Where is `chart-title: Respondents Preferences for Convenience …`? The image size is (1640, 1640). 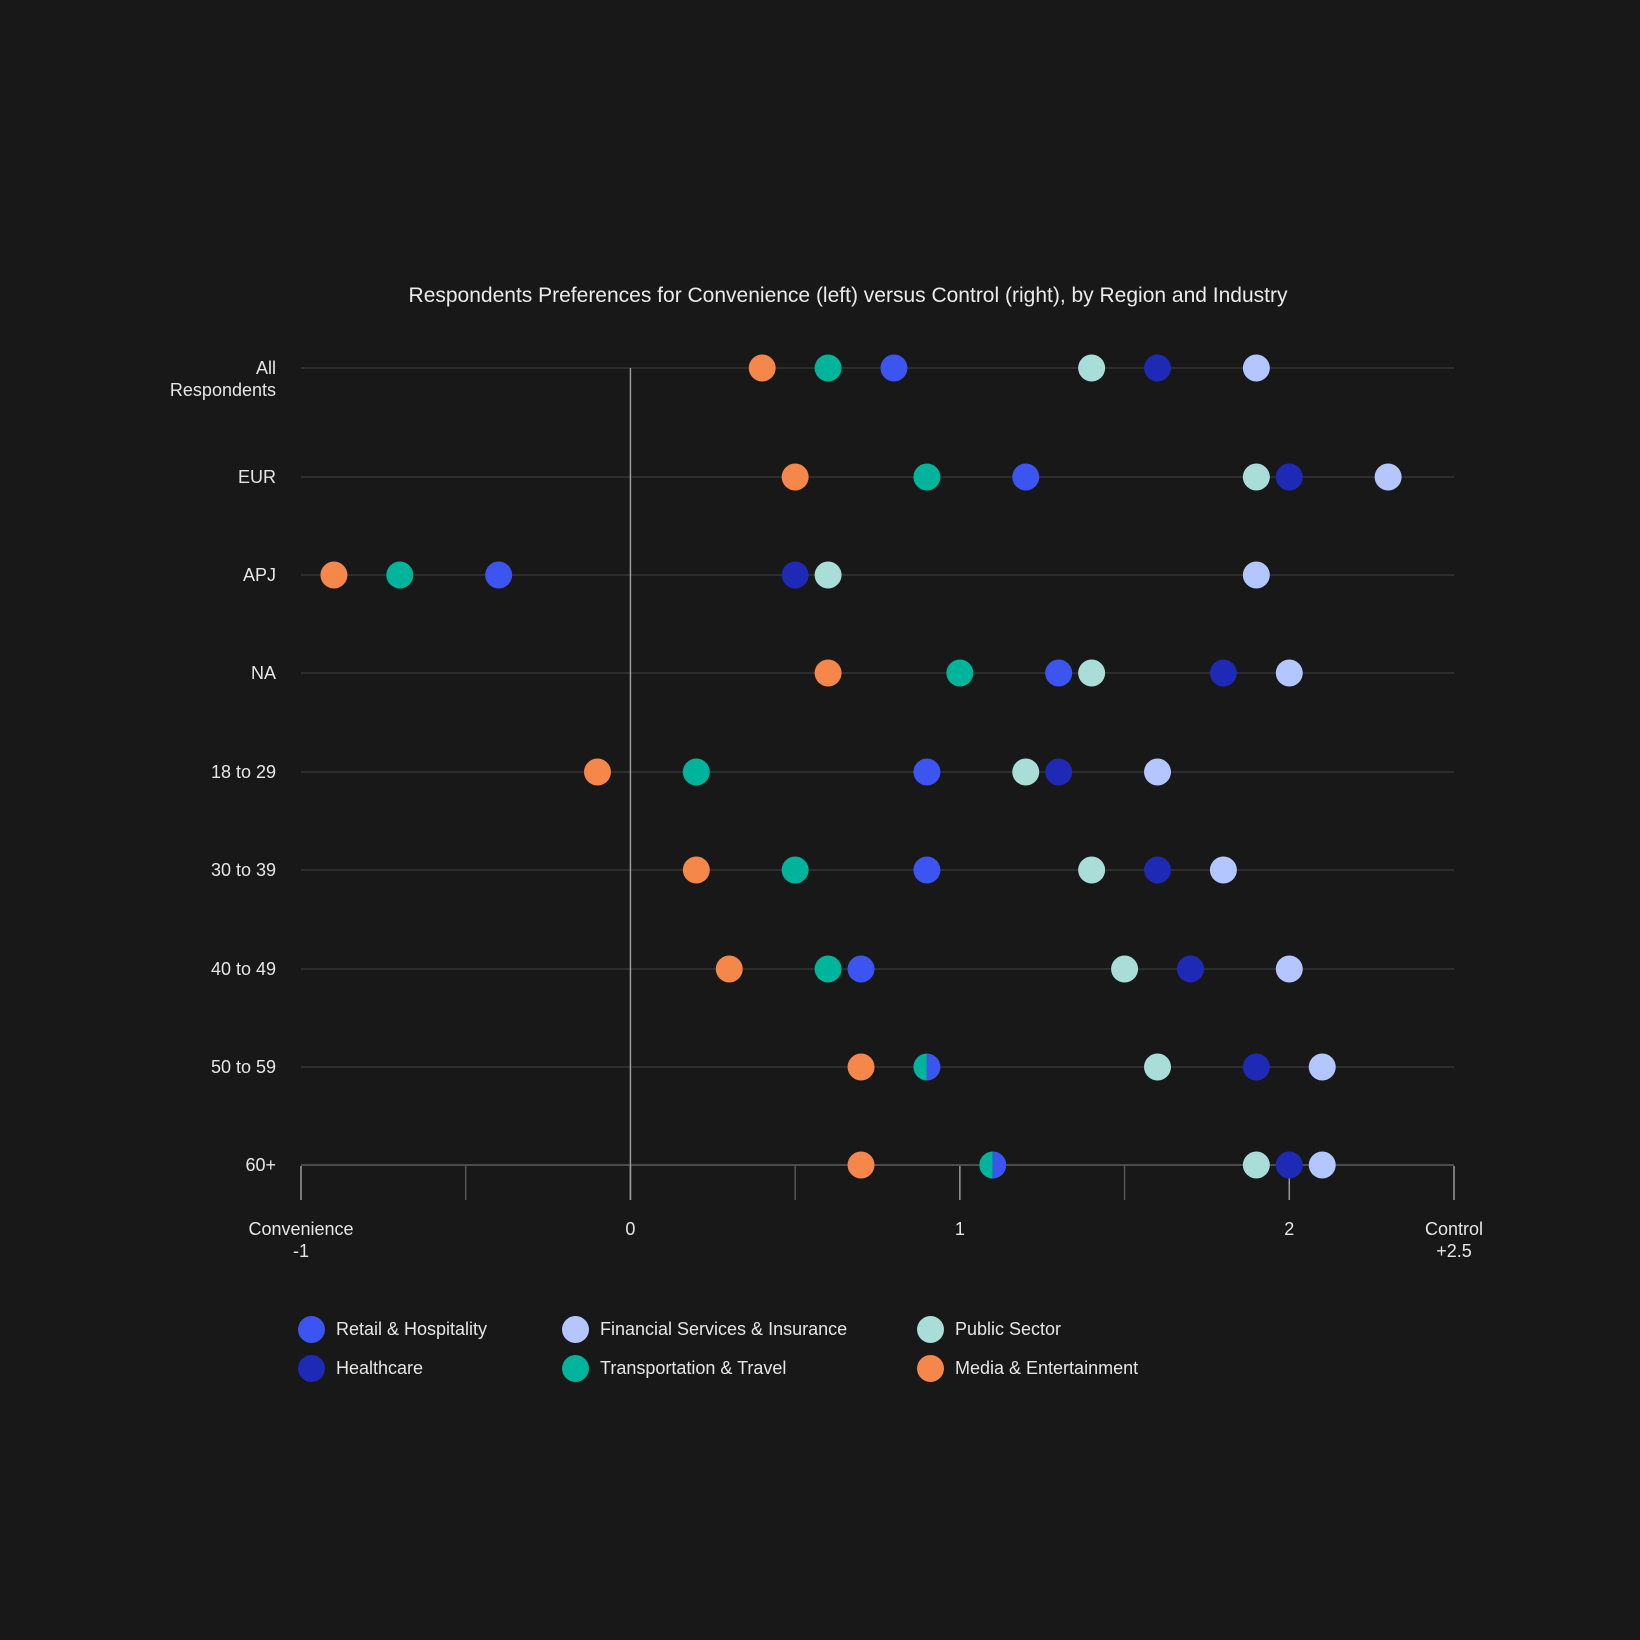
chart-title: Respondents Preferences for Convenience … is located at coordinates (848, 295).